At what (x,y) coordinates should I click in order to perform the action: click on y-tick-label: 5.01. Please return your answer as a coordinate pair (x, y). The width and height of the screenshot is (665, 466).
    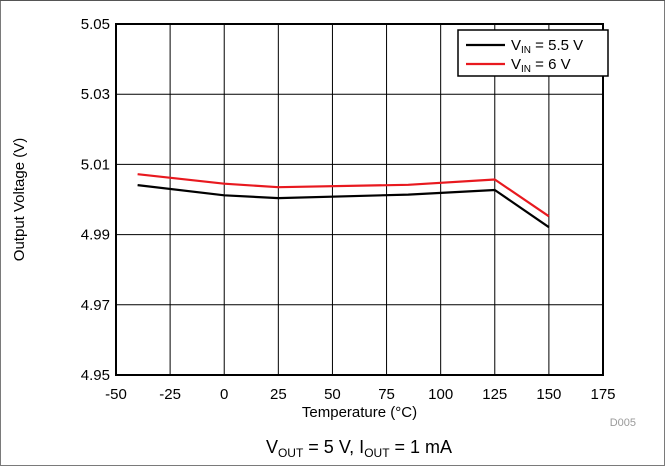
    Looking at the image, I should click on (95, 164).